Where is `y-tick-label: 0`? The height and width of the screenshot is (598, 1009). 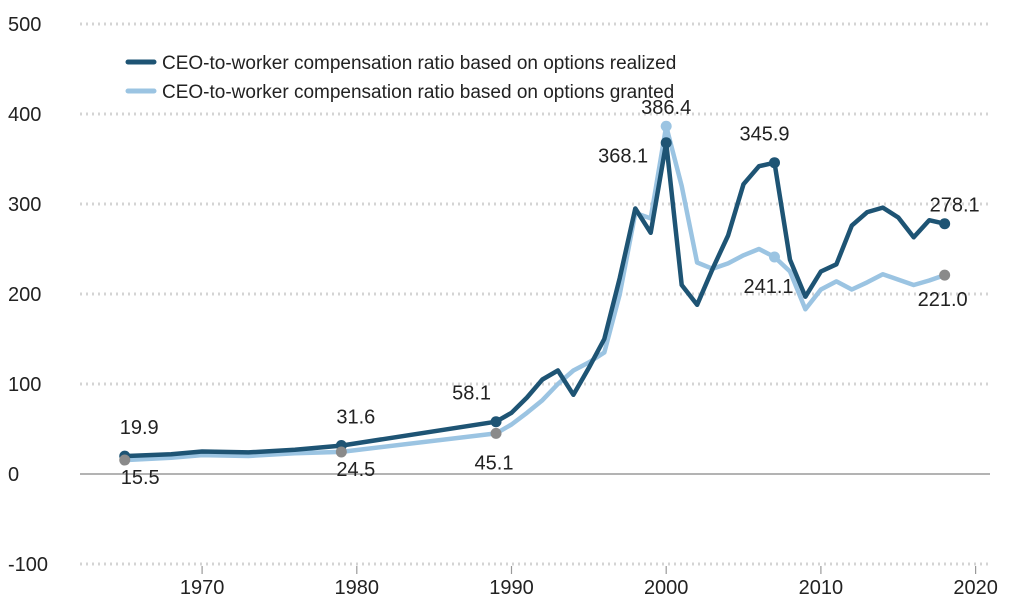 y-tick-label: 0 is located at coordinates (13, 475).